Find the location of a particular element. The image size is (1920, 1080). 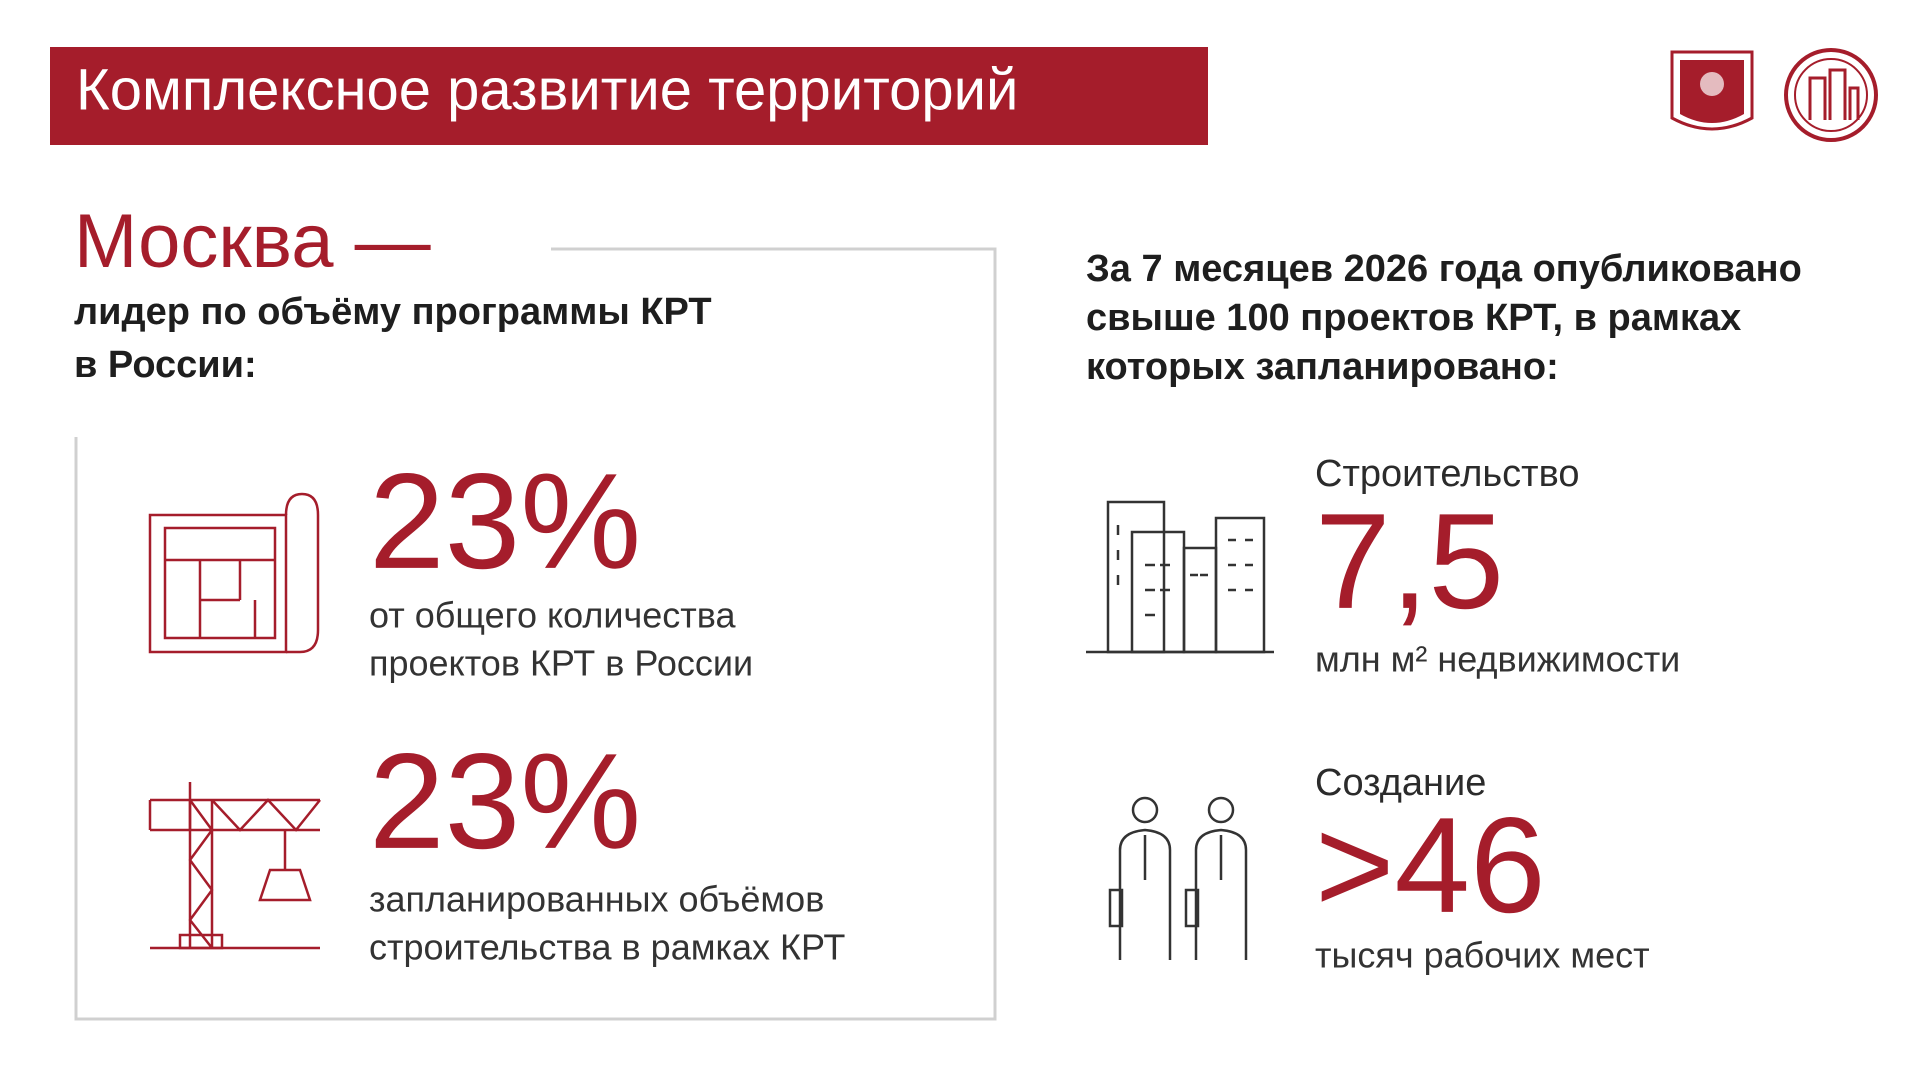

left-subtitle: в России: is located at coordinates (165, 365).